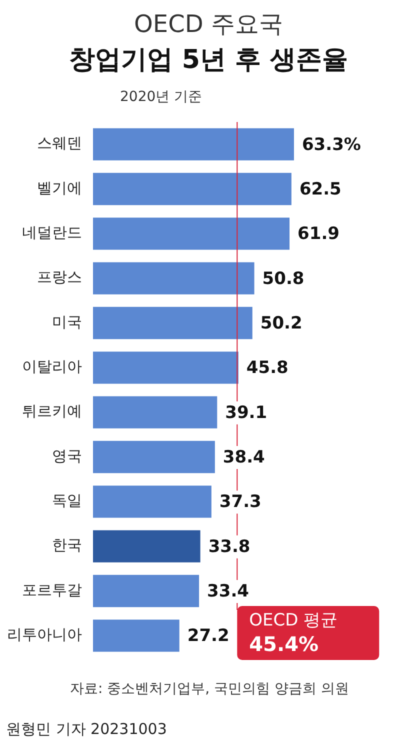 This screenshot has height=750, width=417. I want to click on data-label: 27.2, so click(208, 636).